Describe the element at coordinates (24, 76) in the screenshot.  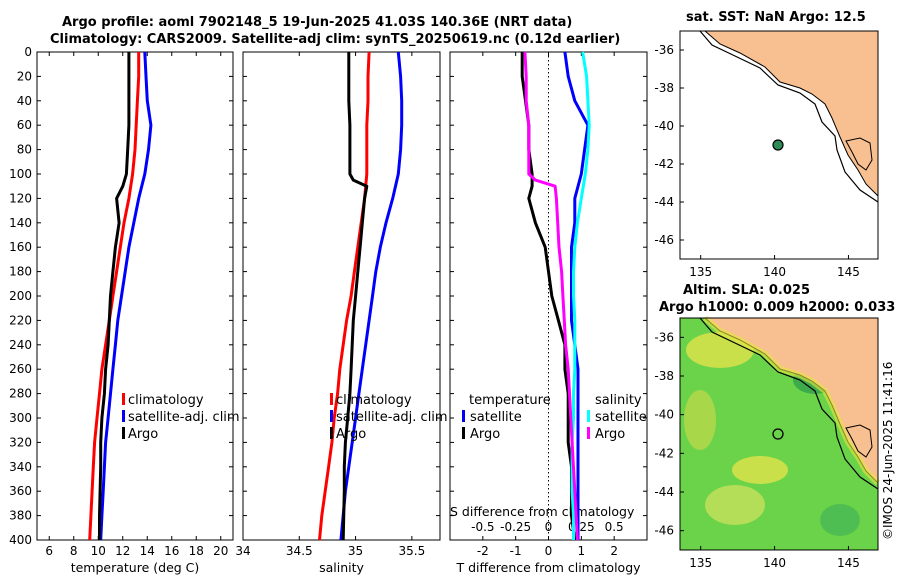
I see `y-tick-label: 20` at that location.